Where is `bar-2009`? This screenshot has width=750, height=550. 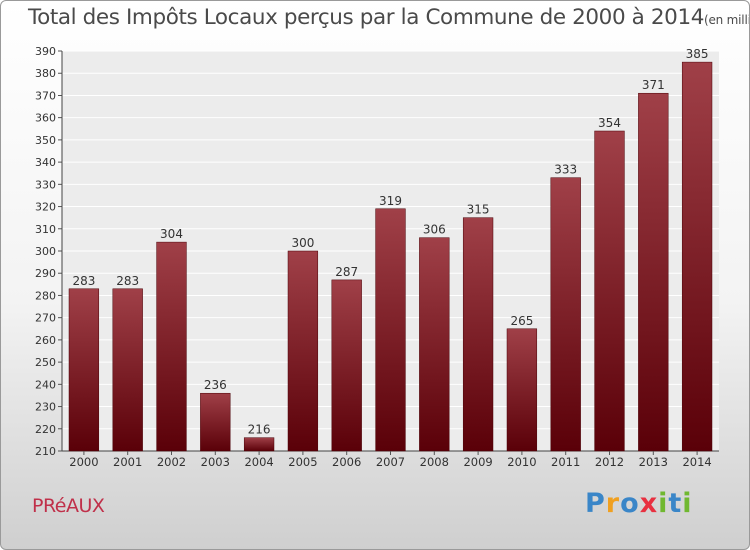 bar-2009 is located at coordinates (478, 334).